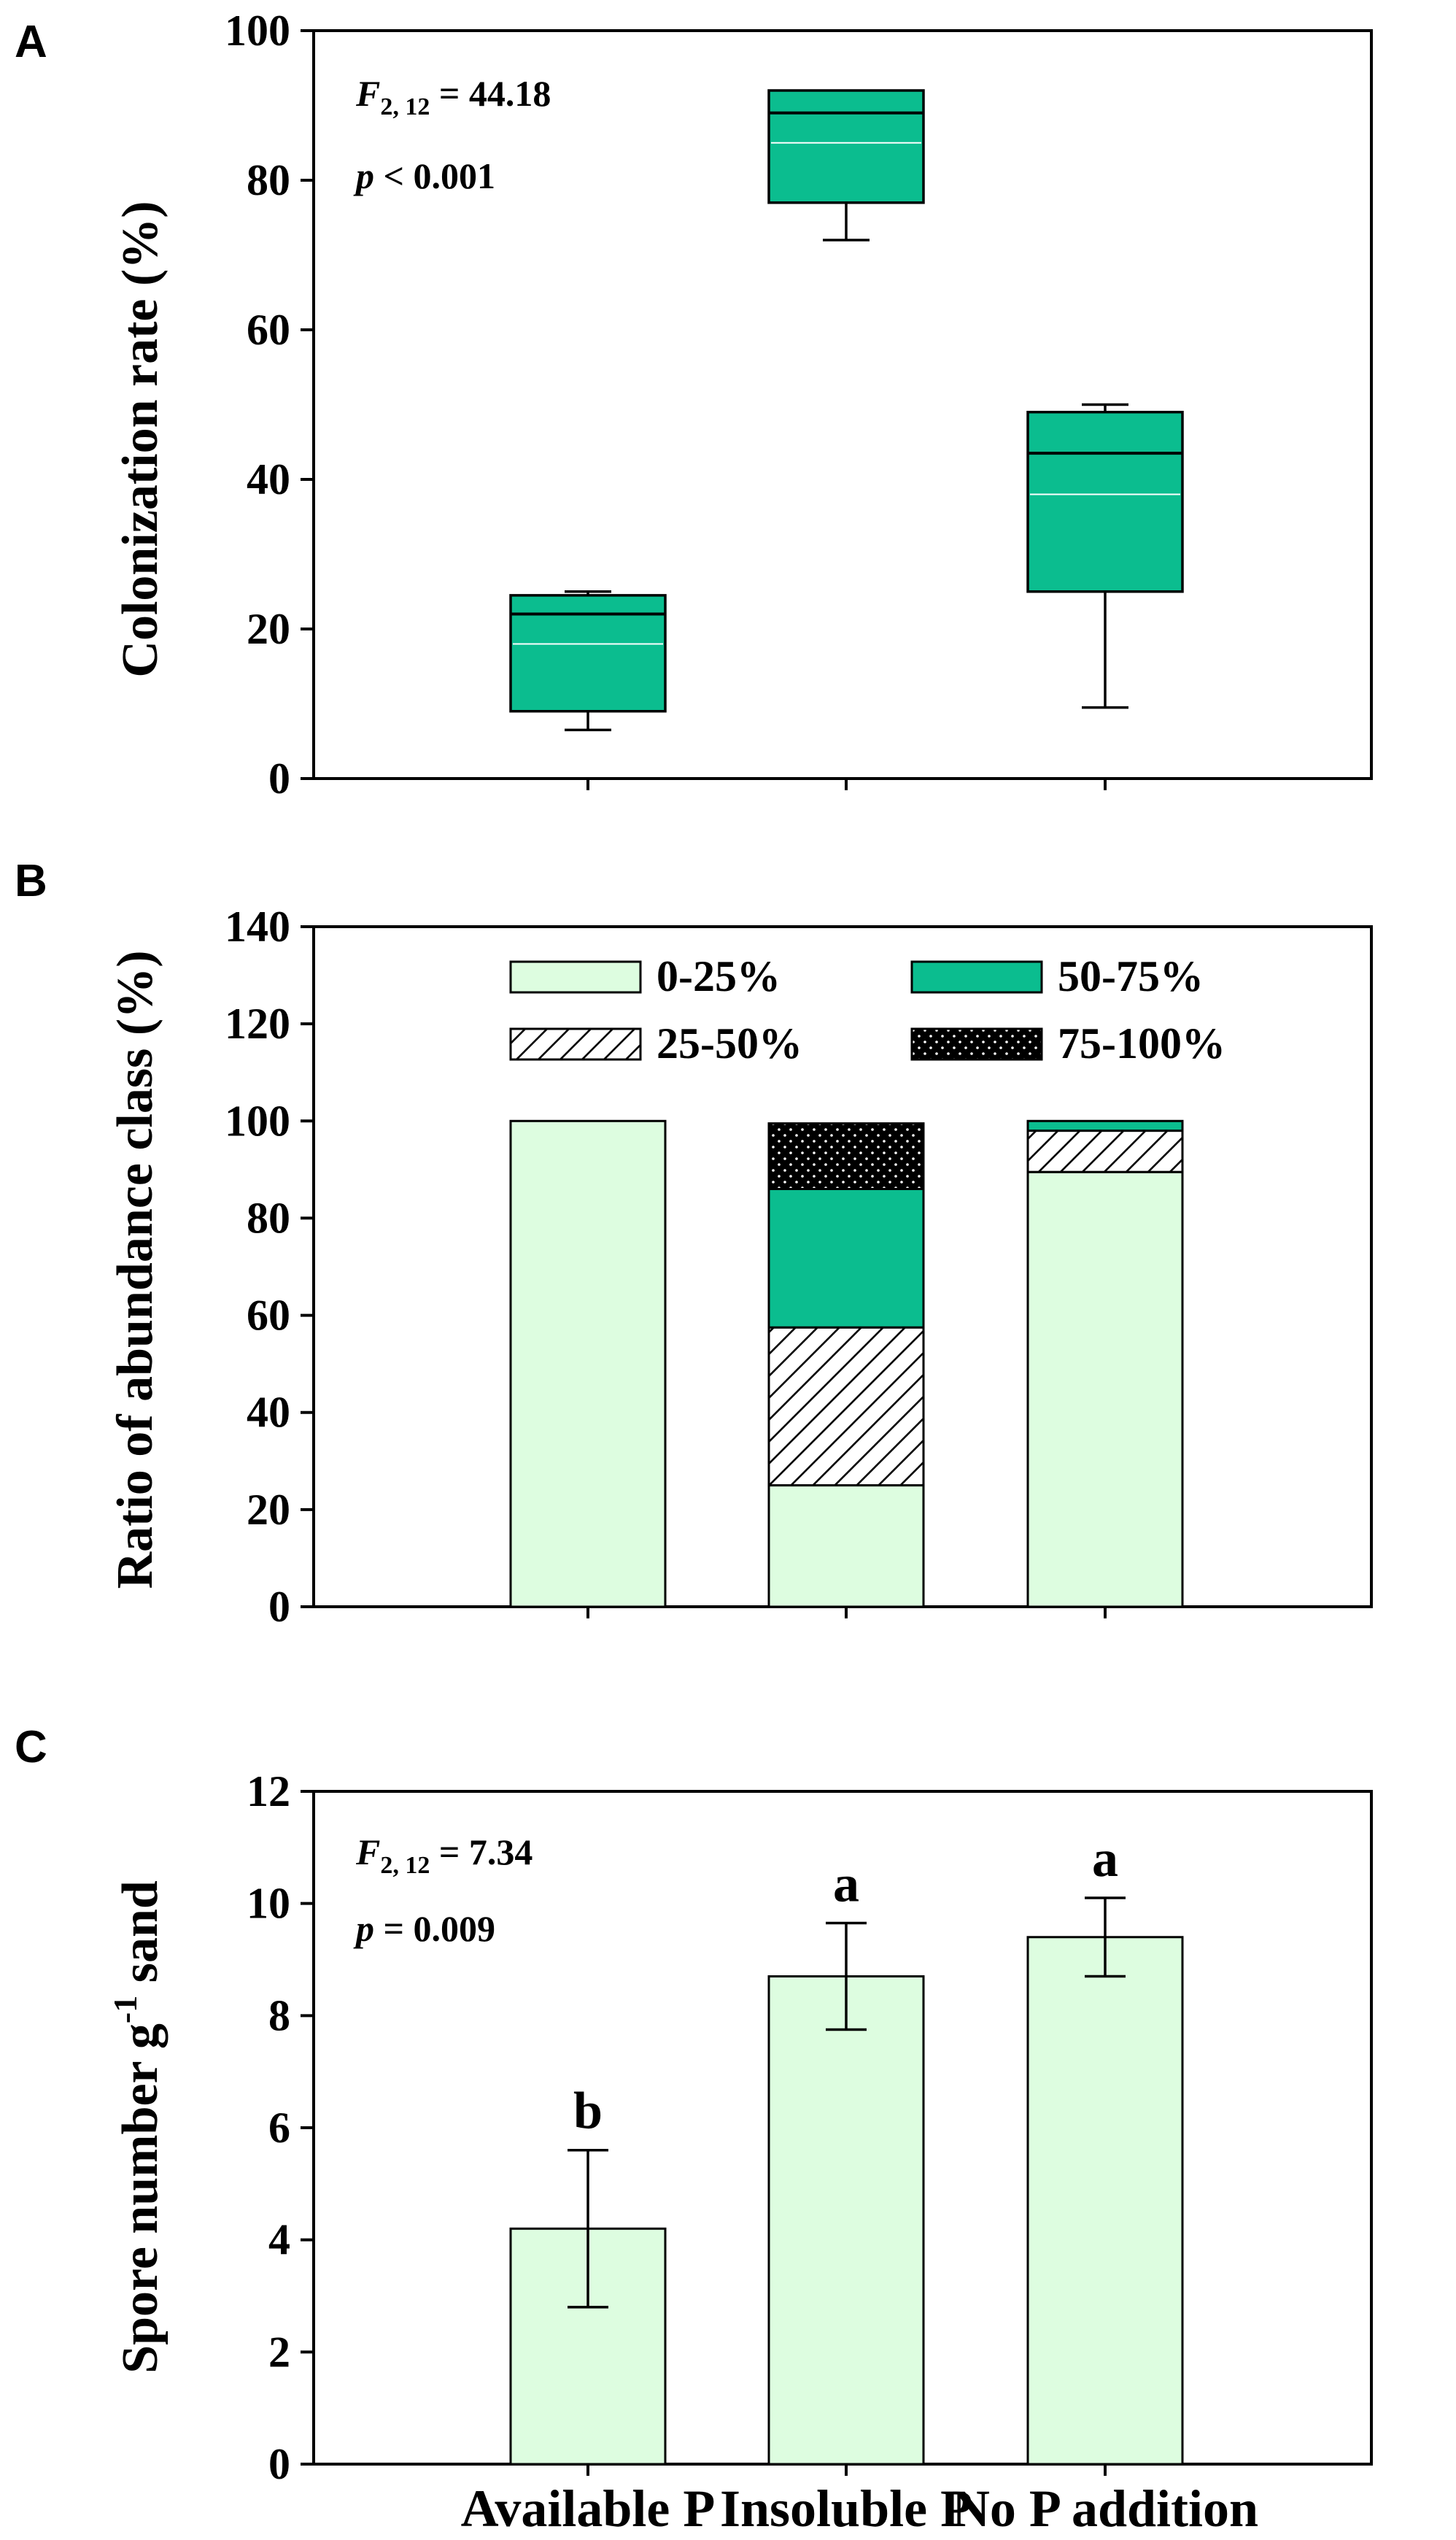 The image size is (1456, 2540). I want to click on panel-a-y-tick-label-40: 40, so click(268, 479).